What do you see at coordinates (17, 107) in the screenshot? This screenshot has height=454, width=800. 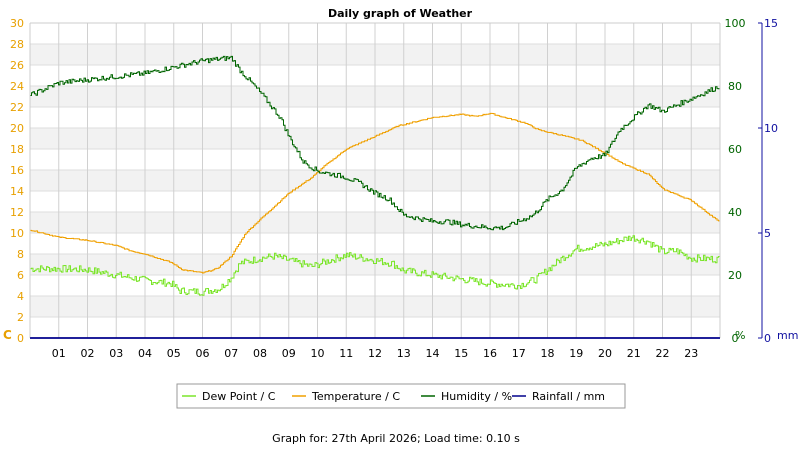 I see `y-left-tick-label: 22` at bounding box center [17, 107].